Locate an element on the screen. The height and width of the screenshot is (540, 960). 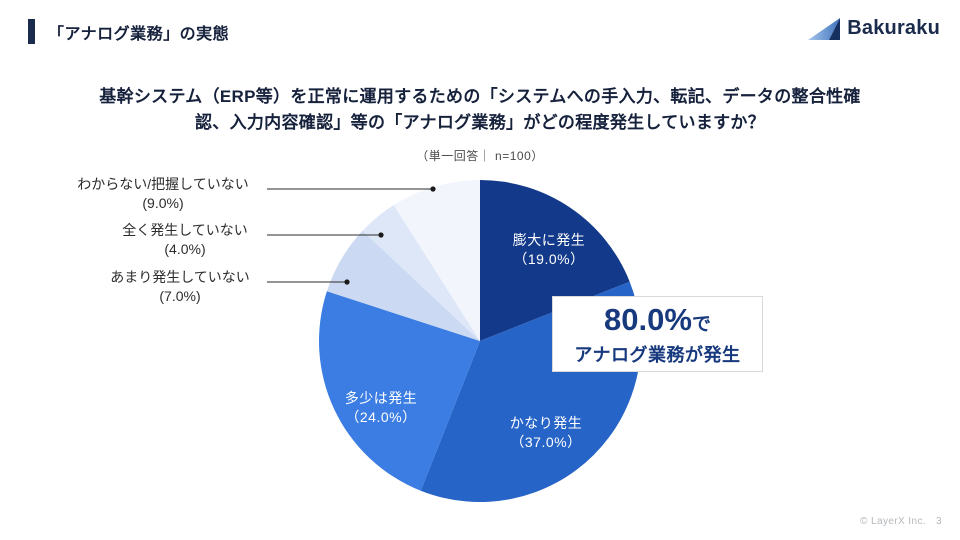
copyright-text: © LayerX Inc. is located at coordinates (893, 521).